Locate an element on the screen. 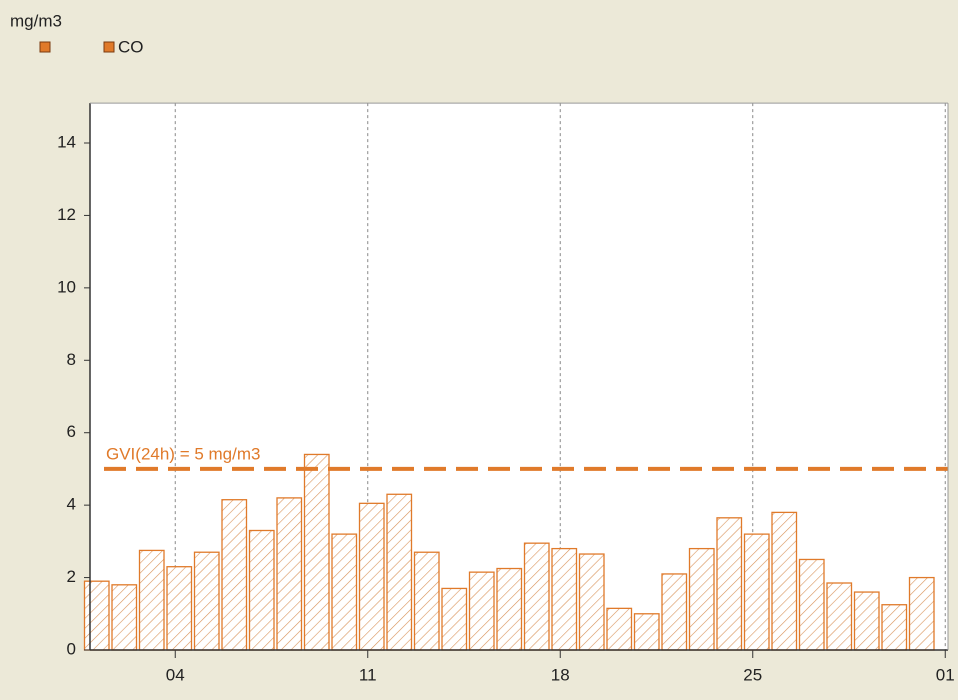 Image resolution: width=958 pixels, height=700 pixels. x-tick-label: 25 is located at coordinates (752, 674).